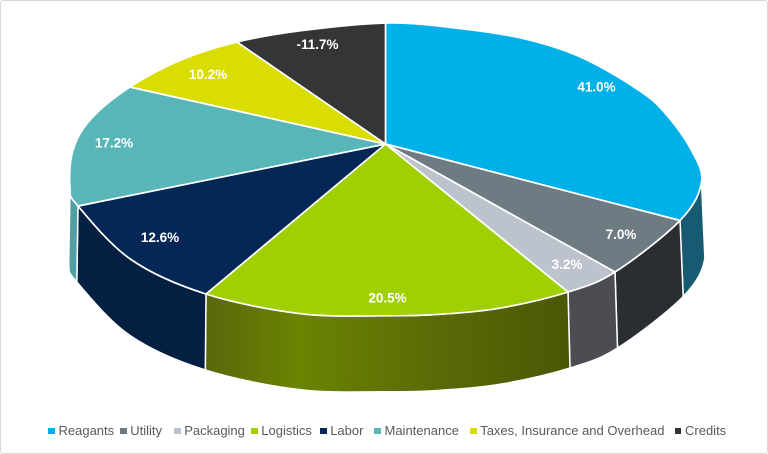 The height and width of the screenshot is (454, 768). What do you see at coordinates (208, 74) in the screenshot?
I see `svg-text: 10.2%` at bounding box center [208, 74].